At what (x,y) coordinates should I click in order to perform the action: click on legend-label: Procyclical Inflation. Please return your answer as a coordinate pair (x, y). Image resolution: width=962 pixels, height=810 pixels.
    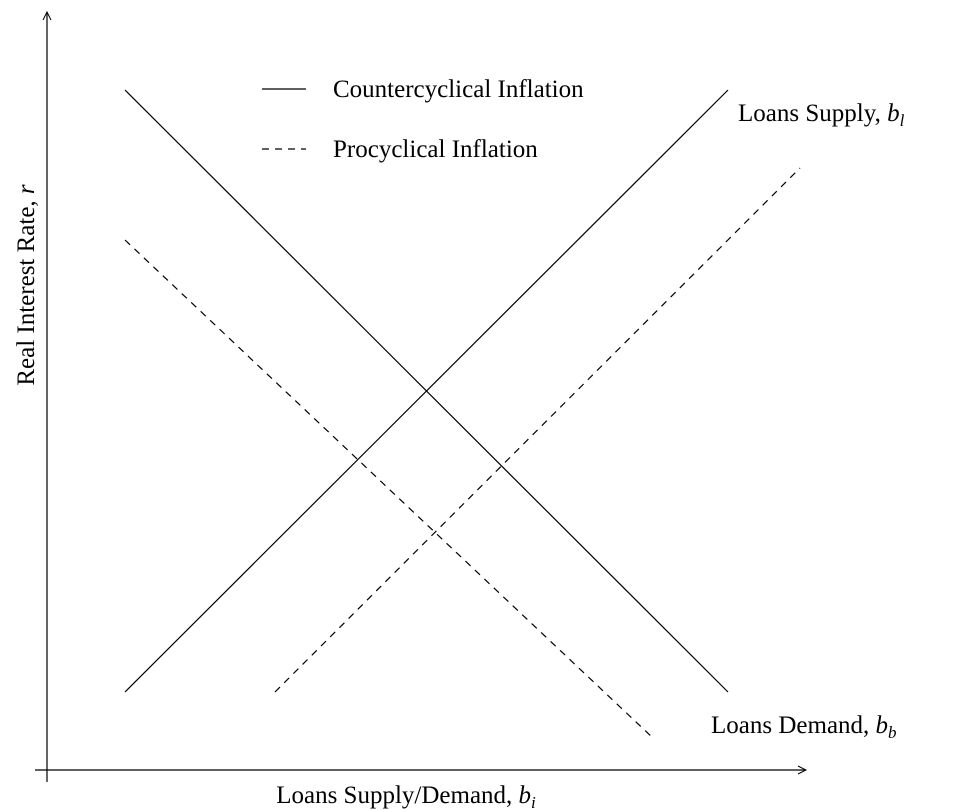
    Looking at the image, I should click on (435, 149).